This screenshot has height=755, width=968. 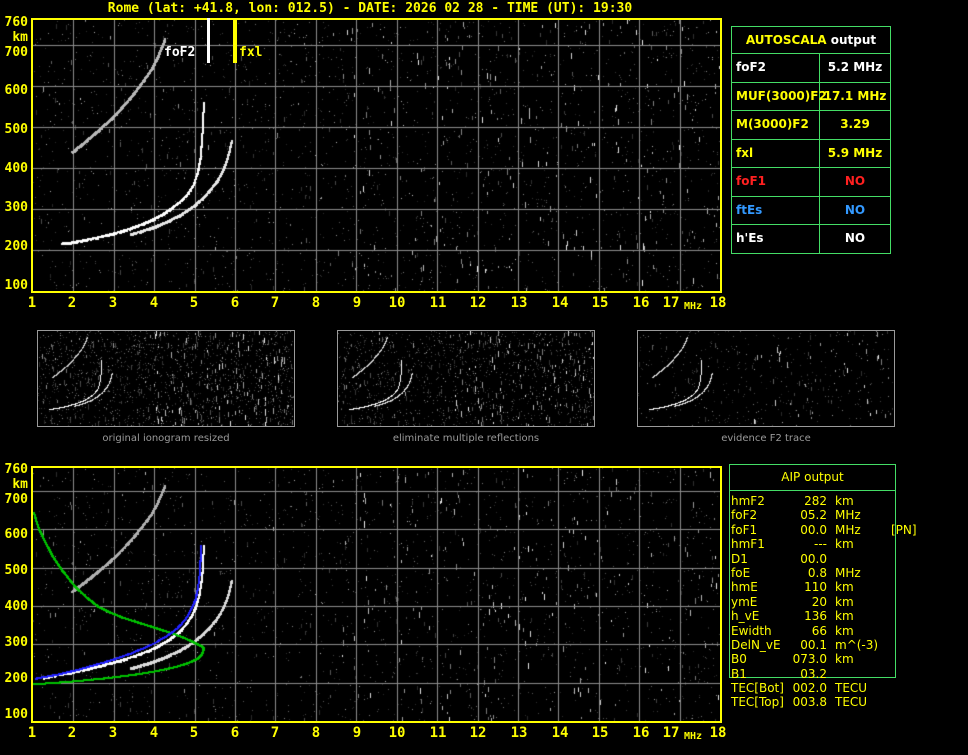 I want to click on x-tick-13: 13, so click(x=519, y=303).